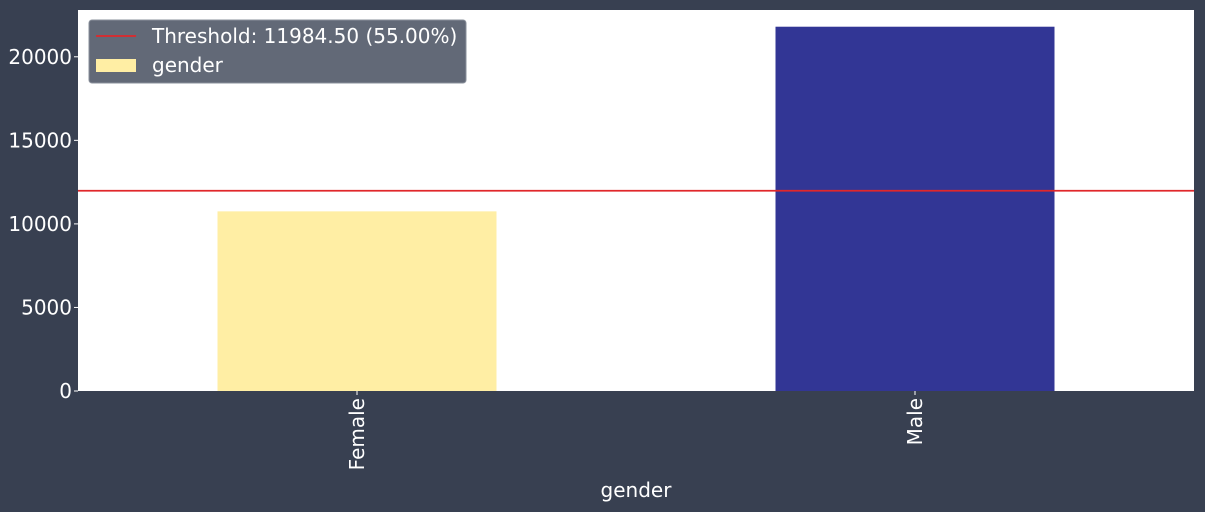 Image resolution: width=1205 pixels, height=512 pixels. What do you see at coordinates (188, 65) in the screenshot?
I see `legend-gender-label: gender` at bounding box center [188, 65].